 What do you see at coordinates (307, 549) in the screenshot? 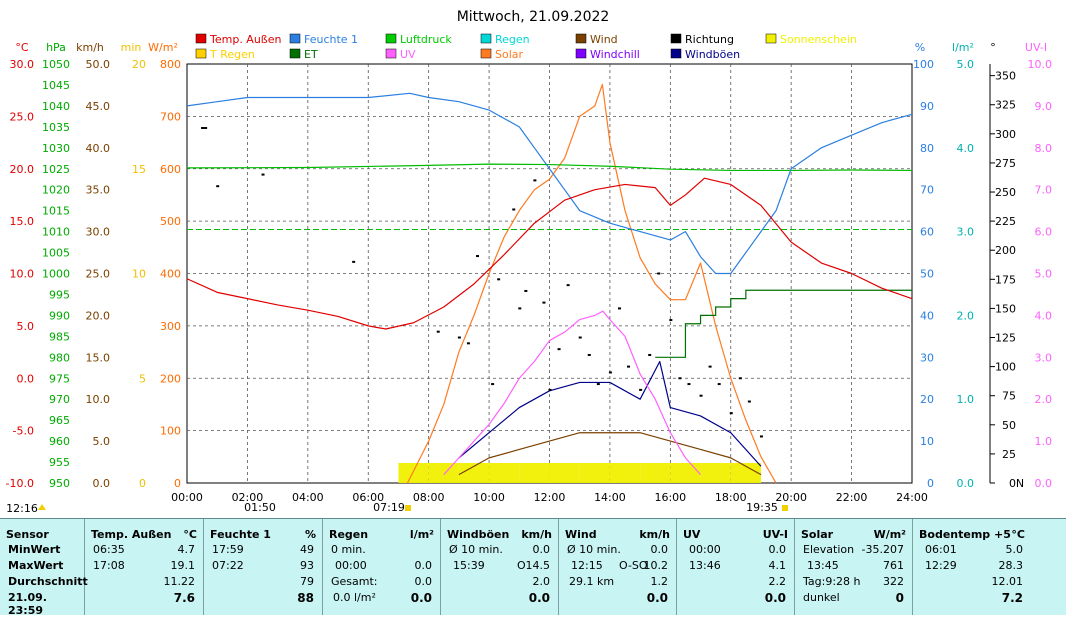
I see `feuchte-min-value: 49` at bounding box center [307, 549].